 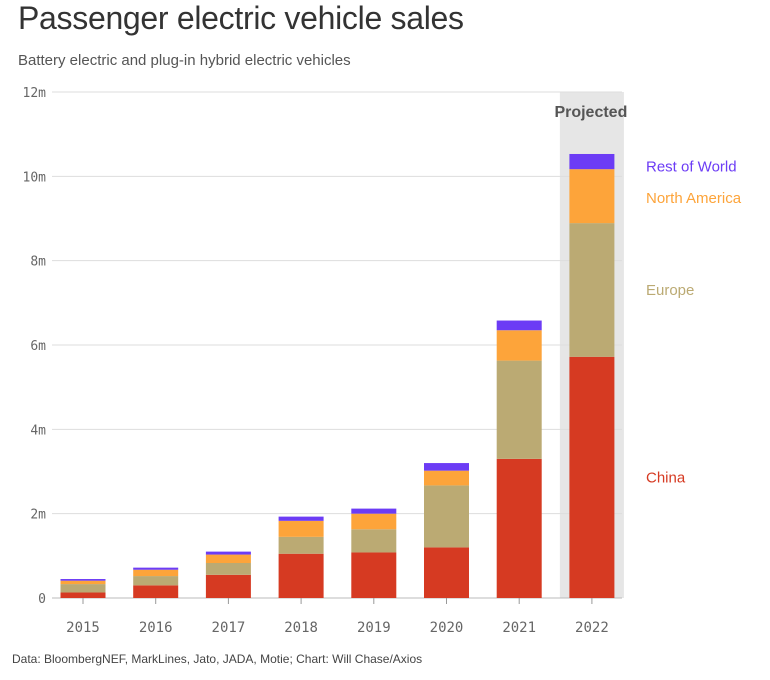 What do you see at coordinates (694, 198) in the screenshot?
I see `legend-label-north-america: North America` at bounding box center [694, 198].